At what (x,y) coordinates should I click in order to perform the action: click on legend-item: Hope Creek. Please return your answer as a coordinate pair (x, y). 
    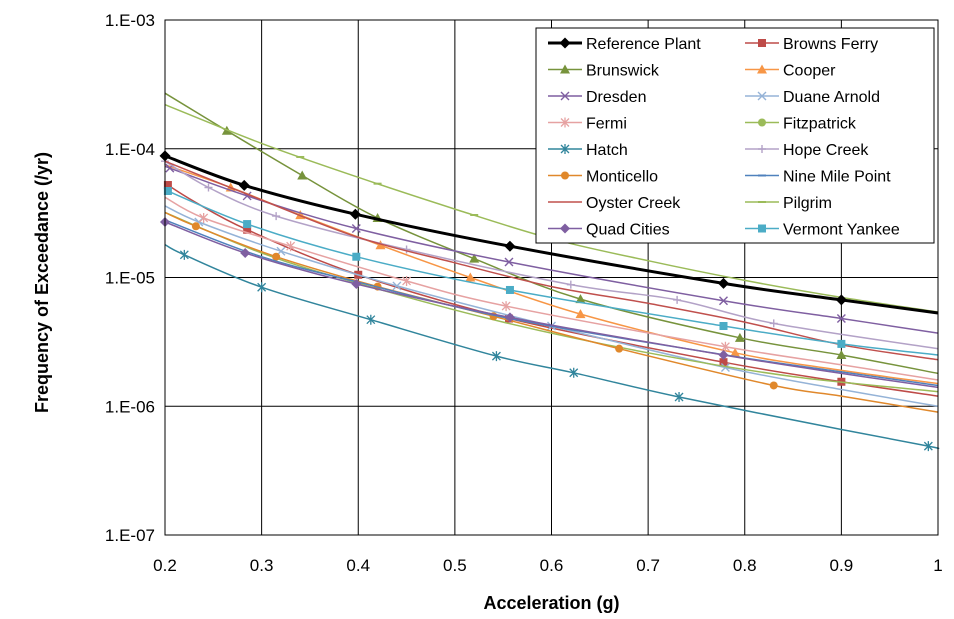
    Looking at the image, I should click on (807, 150).